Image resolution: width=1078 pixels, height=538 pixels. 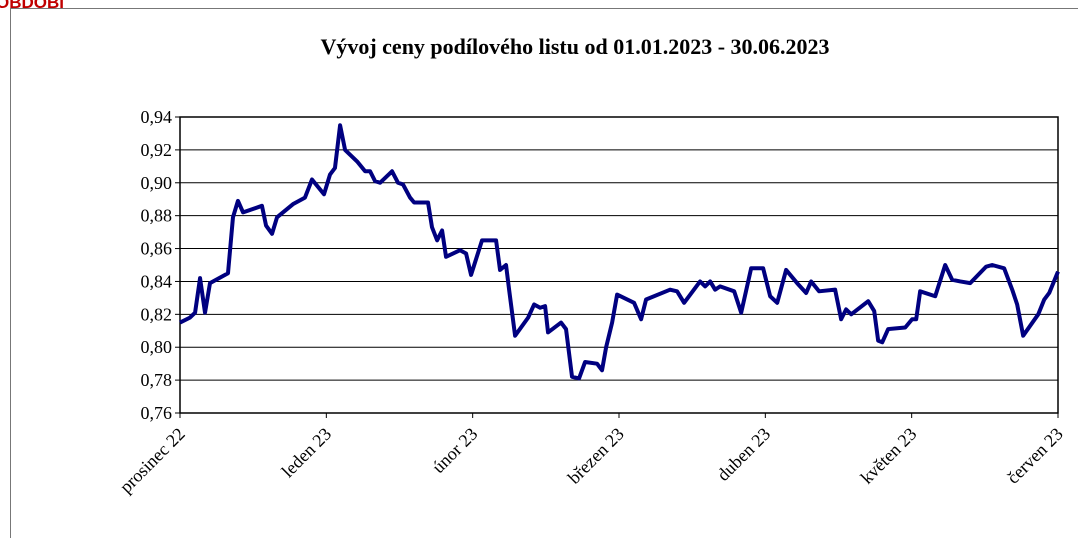 What do you see at coordinates (157, 216) in the screenshot?
I see `y-tick-label: 0,88` at bounding box center [157, 216].